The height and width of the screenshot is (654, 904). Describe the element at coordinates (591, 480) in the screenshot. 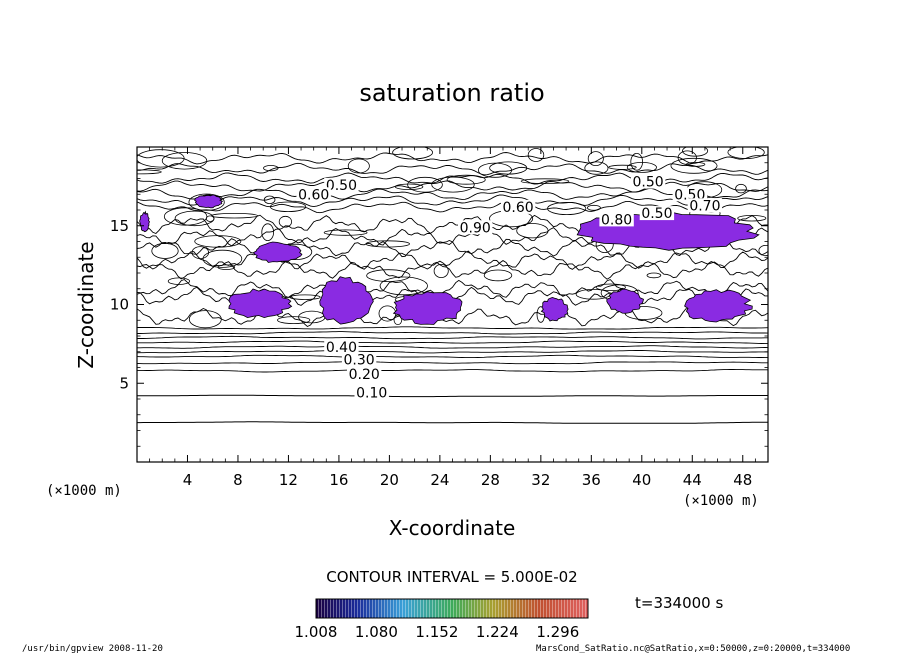

I see `x-tick-label: 36` at that location.